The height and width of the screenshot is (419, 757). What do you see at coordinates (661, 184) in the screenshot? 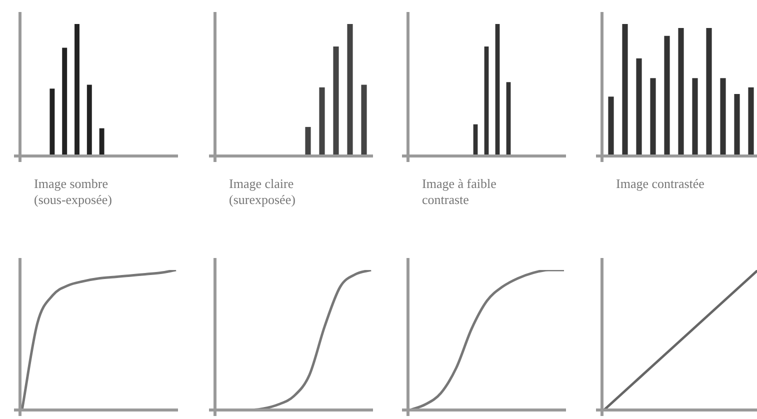
I see `x-axis-title: Image contrastée` at bounding box center [661, 184].